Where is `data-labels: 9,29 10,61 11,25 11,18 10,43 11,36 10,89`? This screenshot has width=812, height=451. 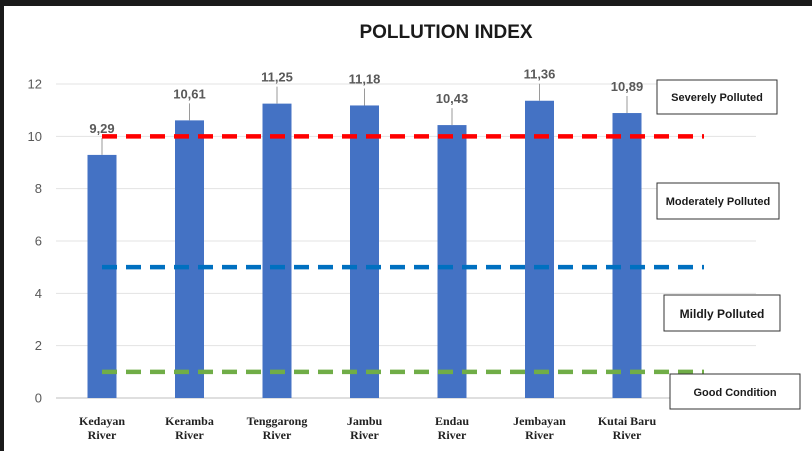 data-labels: 9,29 10,61 11,25 11,18 10,43 11,36 10,89 is located at coordinates (366, 101).